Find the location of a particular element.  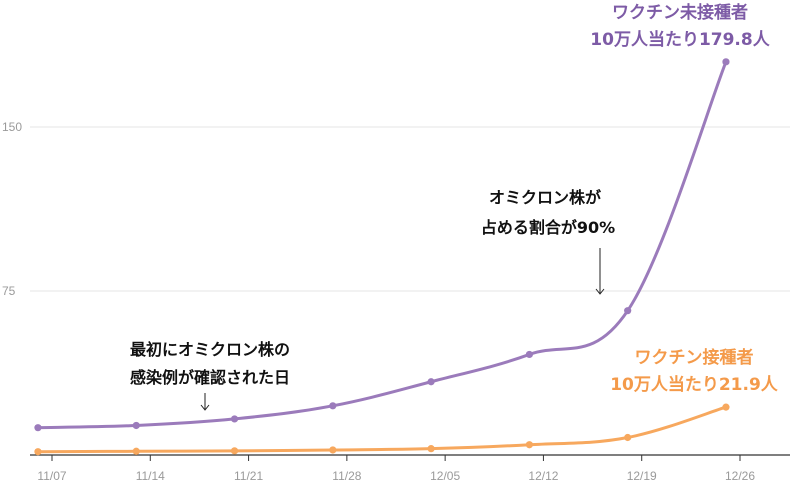

annotation-omicron-90-line2: 占める割合が90% is located at coordinates (548, 227).